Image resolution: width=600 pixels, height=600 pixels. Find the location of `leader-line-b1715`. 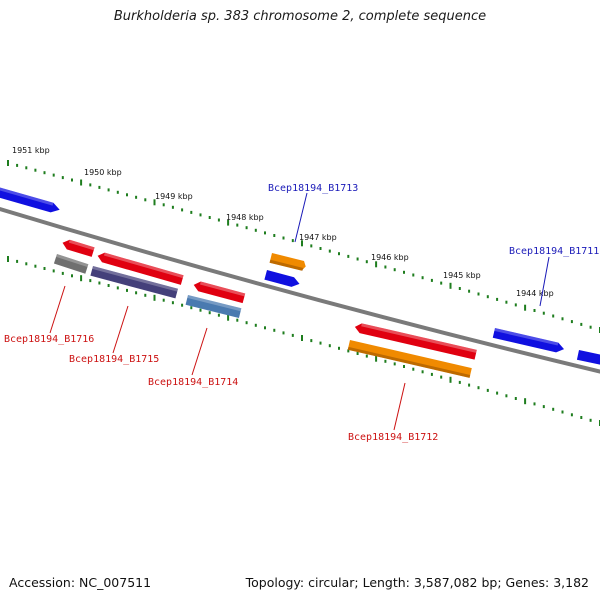

leader-line-b1715 is located at coordinates (120, 329).